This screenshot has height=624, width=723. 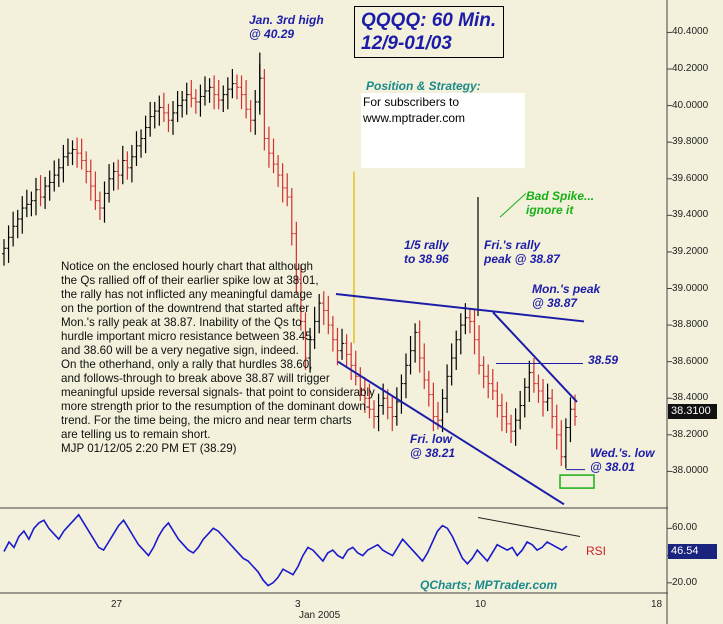 What do you see at coordinates (535, 357) in the screenshot?
I see `downtrend-line` at bounding box center [535, 357].